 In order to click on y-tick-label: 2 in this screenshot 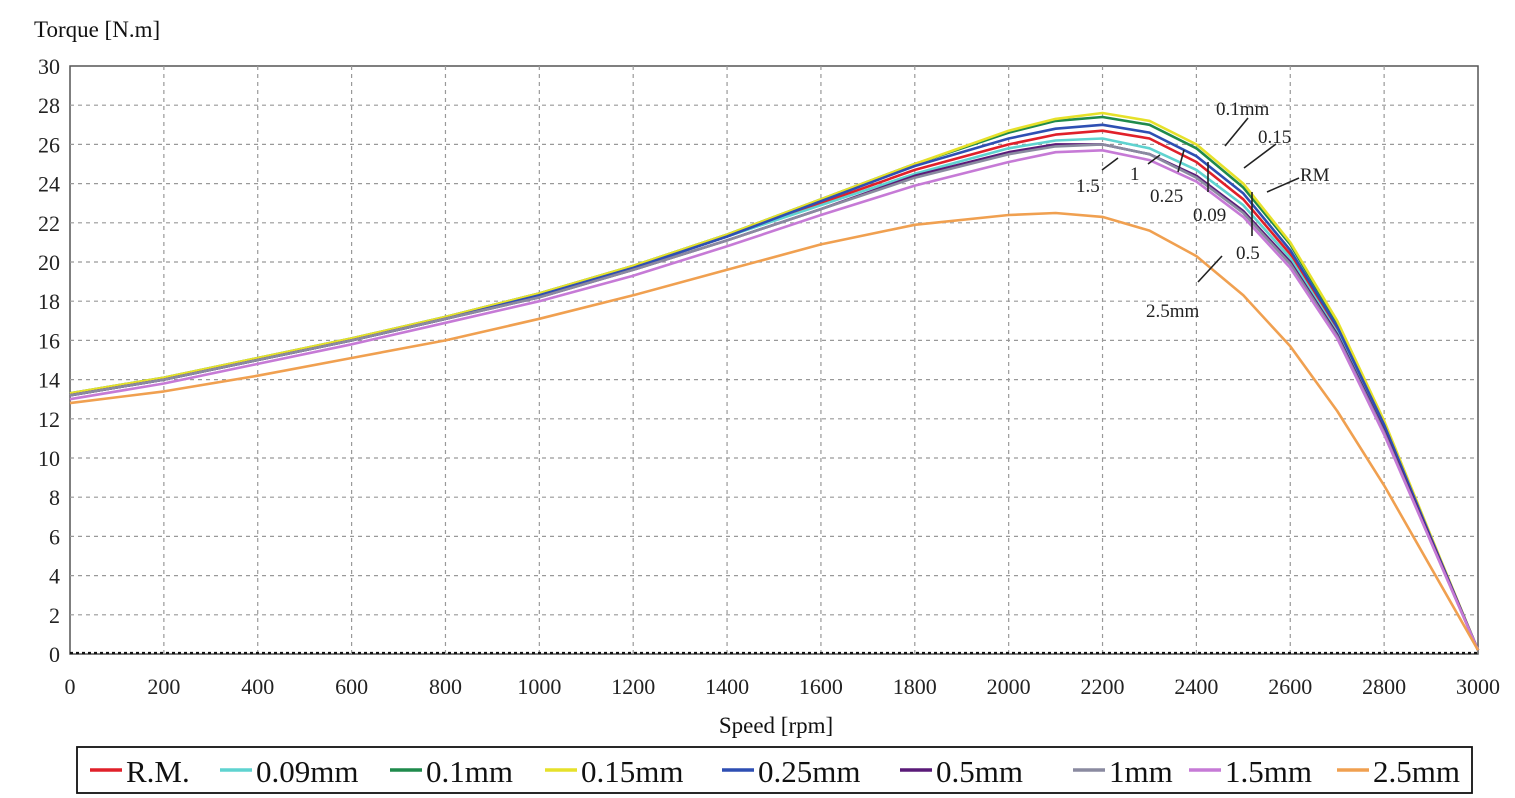, I will do `click(54, 615)`.